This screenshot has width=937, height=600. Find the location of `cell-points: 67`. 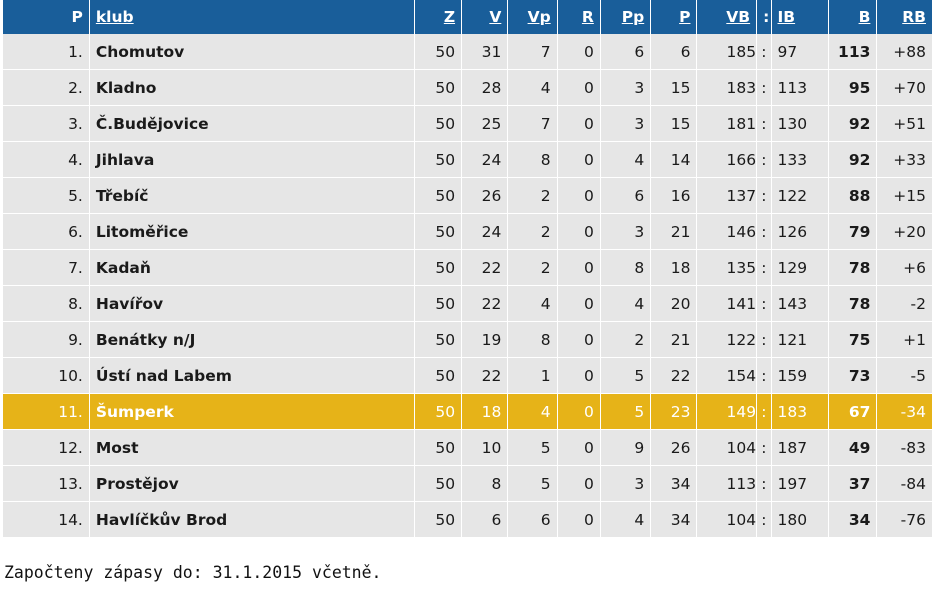

cell-points: 67 is located at coordinates (853, 411).